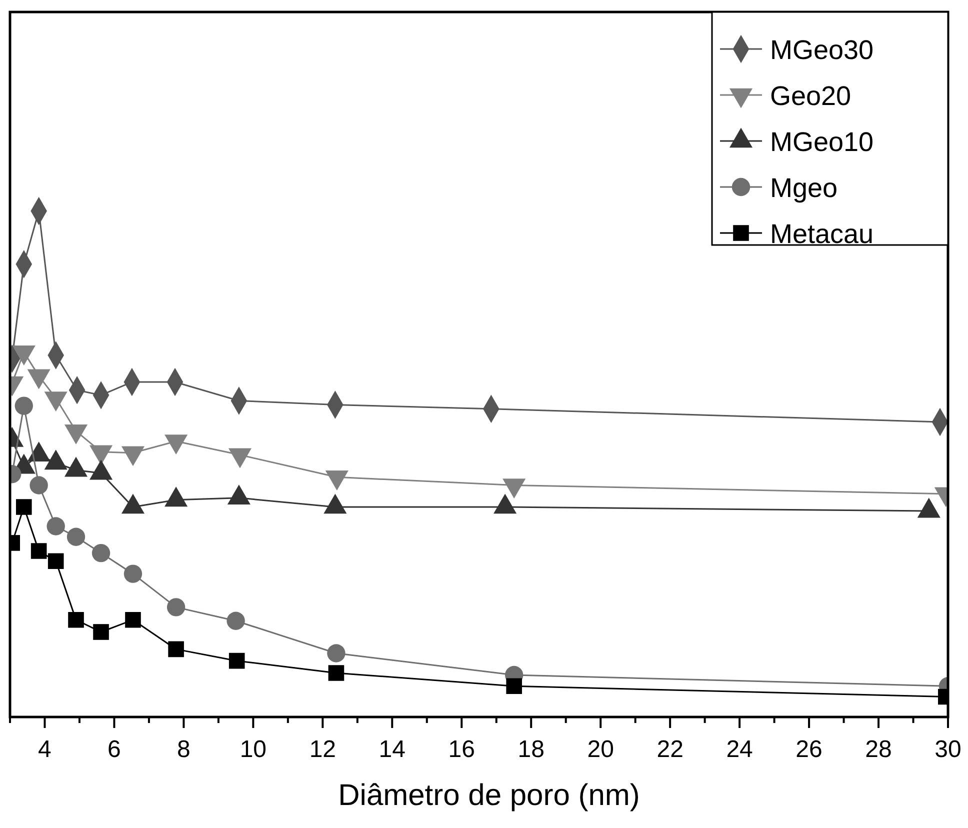 The height and width of the screenshot is (828, 968). I want to click on legend-label: Metacau, so click(822, 234).